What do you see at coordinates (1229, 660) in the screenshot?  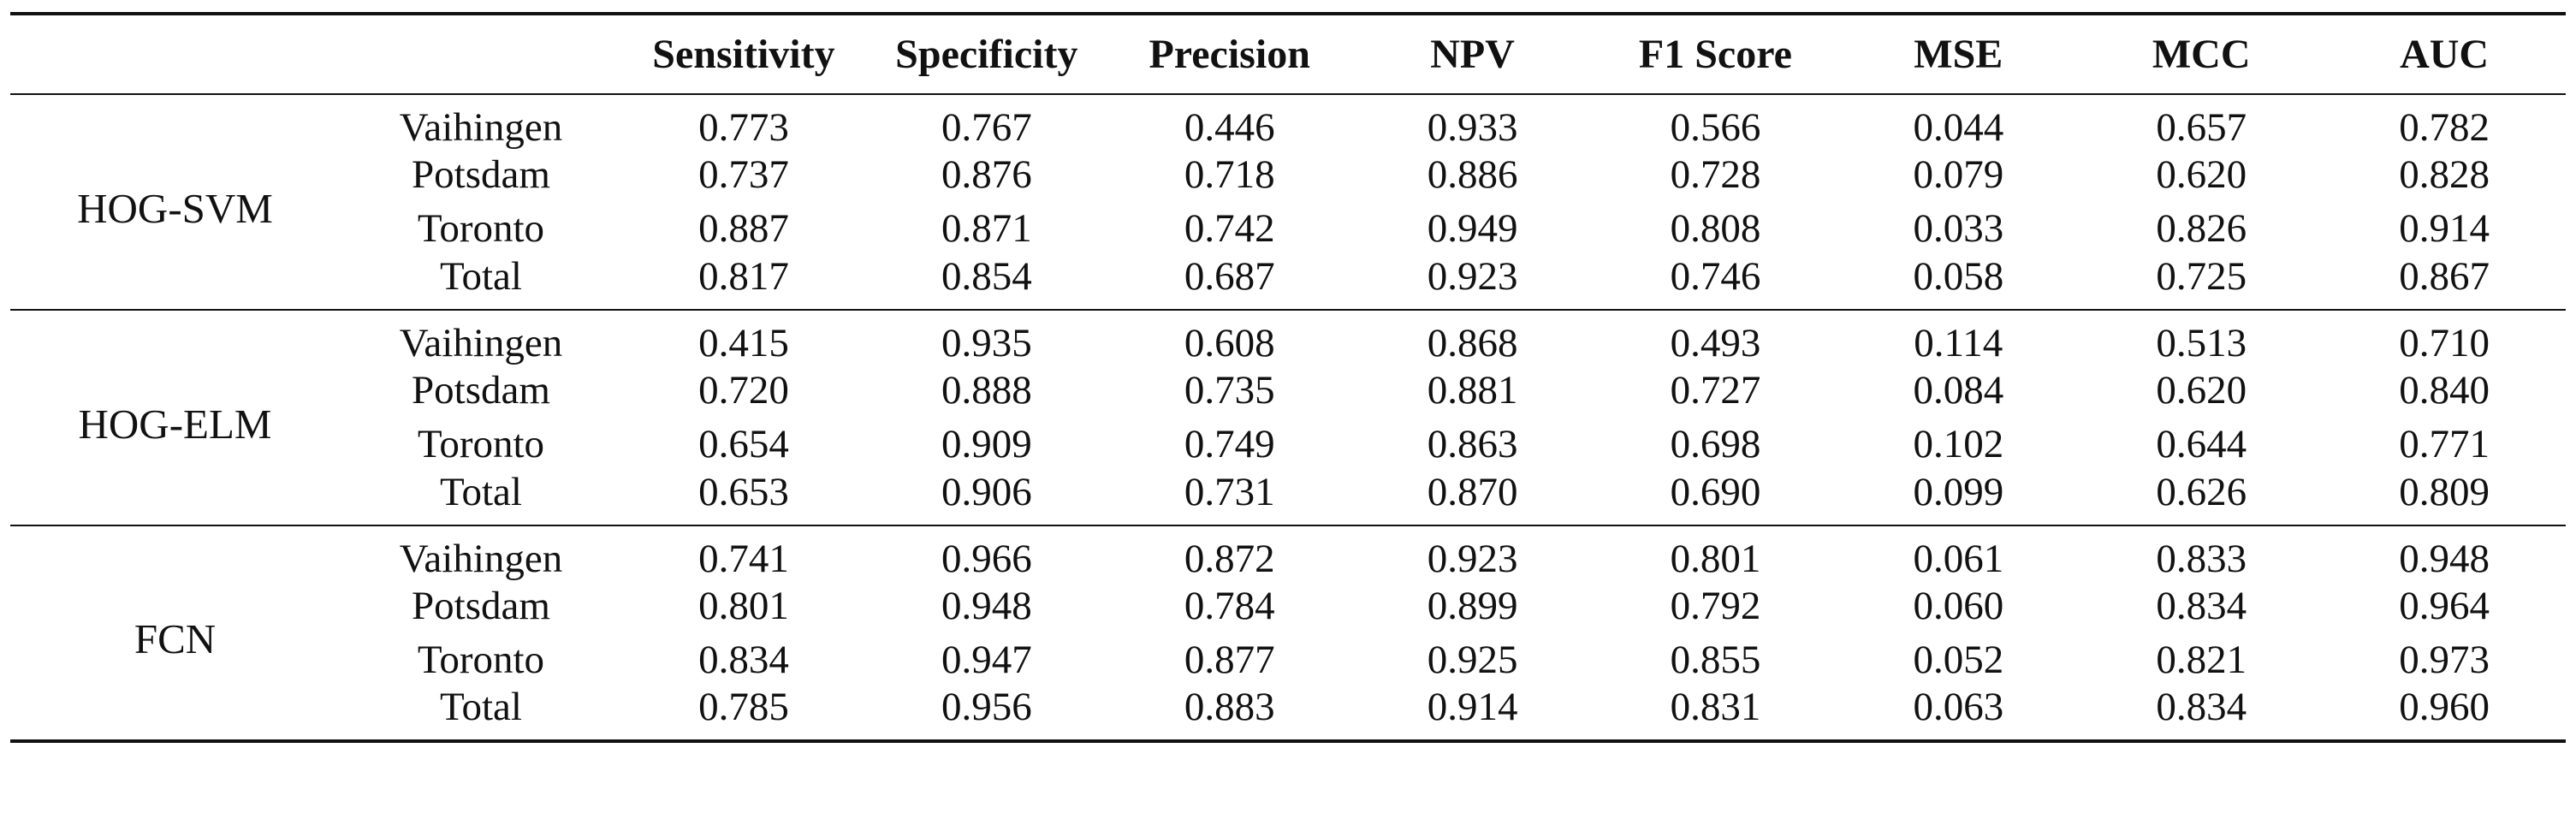 I see `metric-value: 0.877` at bounding box center [1229, 660].